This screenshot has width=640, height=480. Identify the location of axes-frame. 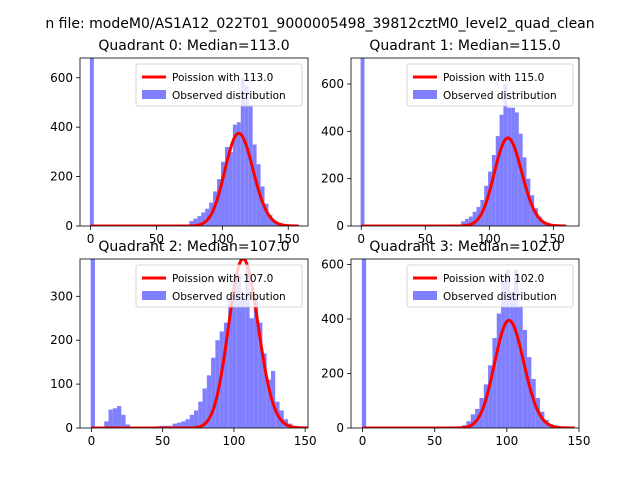
(194, 343).